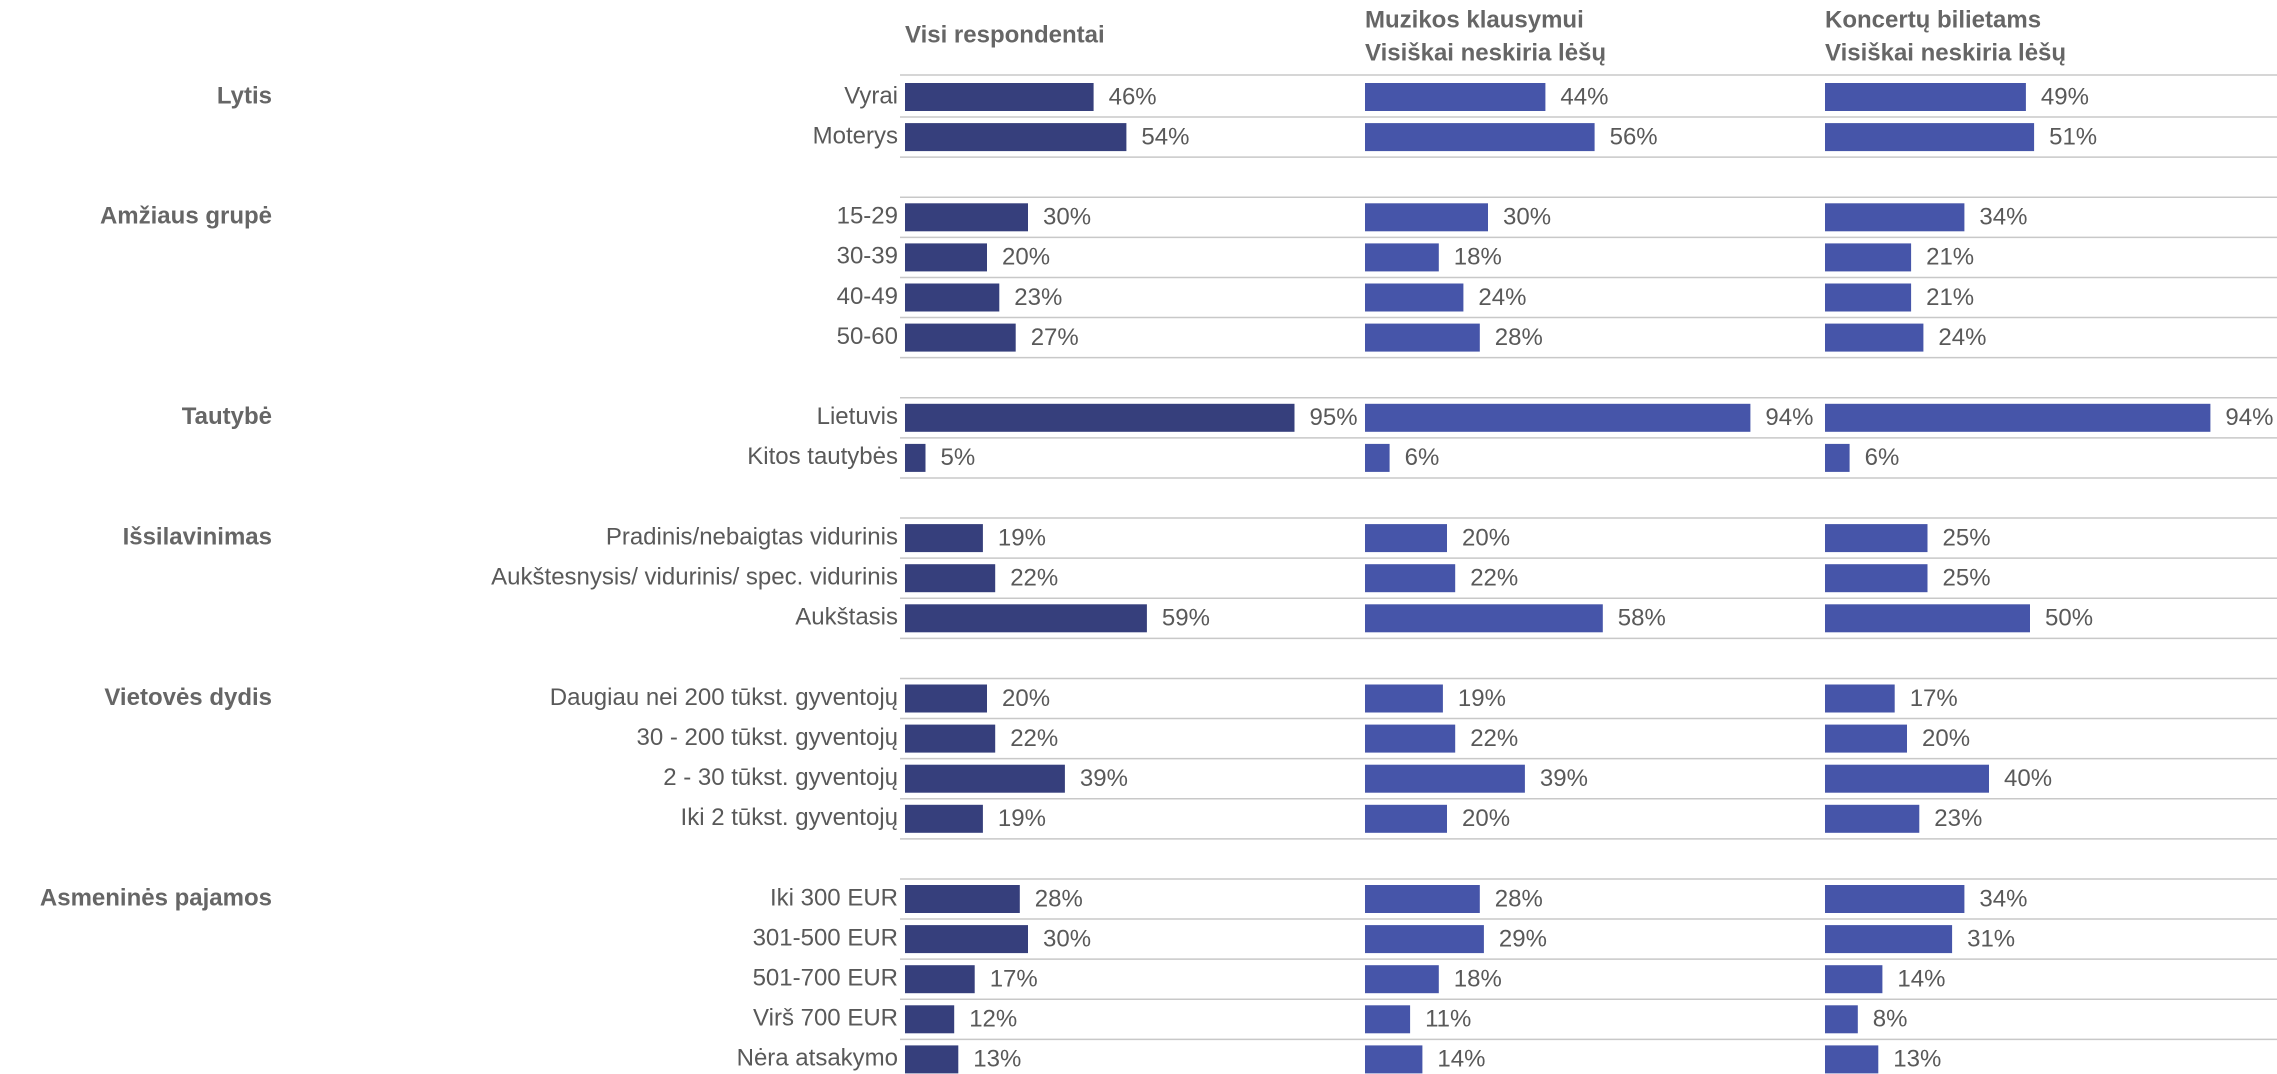  What do you see at coordinates (1950, 257) in the screenshot?
I see `value-label: 21%` at bounding box center [1950, 257].